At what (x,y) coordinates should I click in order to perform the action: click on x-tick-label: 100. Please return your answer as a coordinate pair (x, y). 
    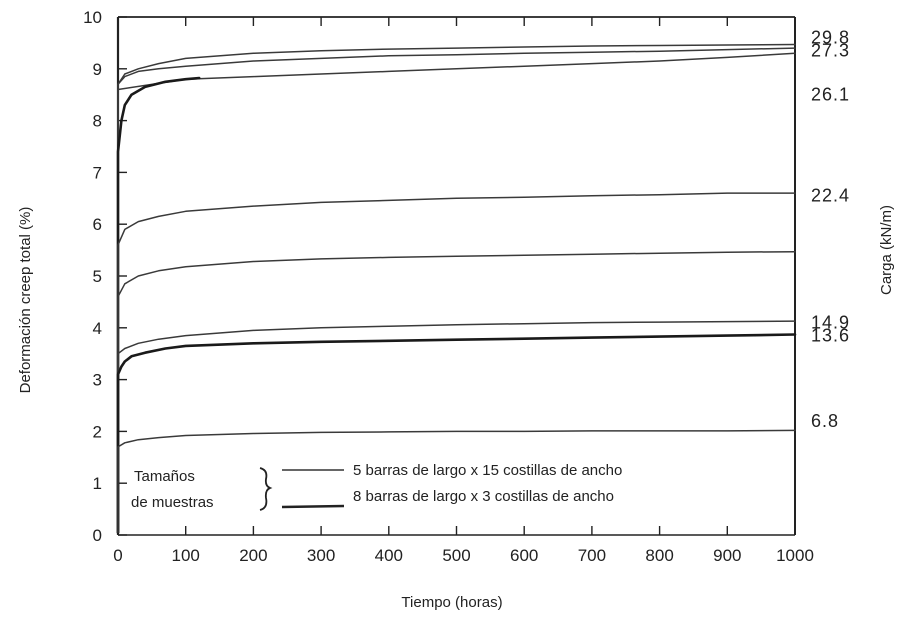
    Looking at the image, I should click on (186, 555).